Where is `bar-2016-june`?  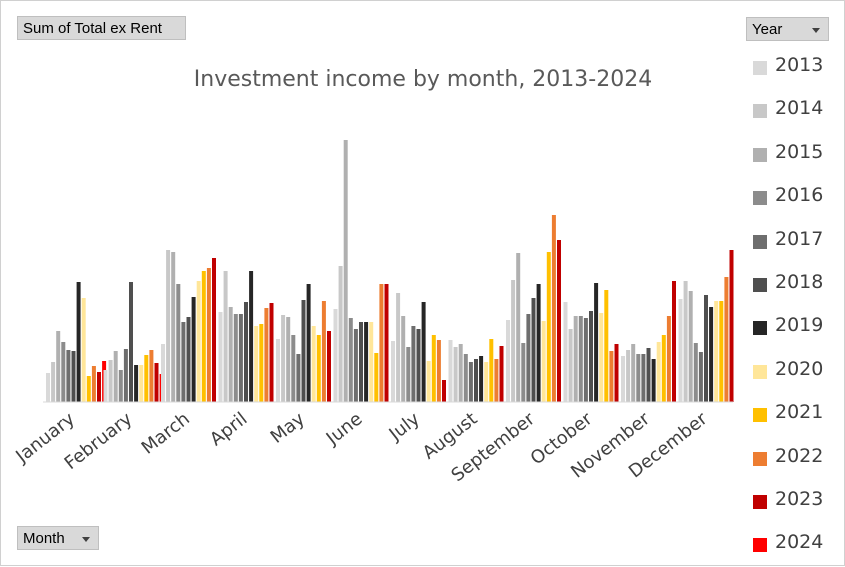 bar-2016-june is located at coordinates (350, 360).